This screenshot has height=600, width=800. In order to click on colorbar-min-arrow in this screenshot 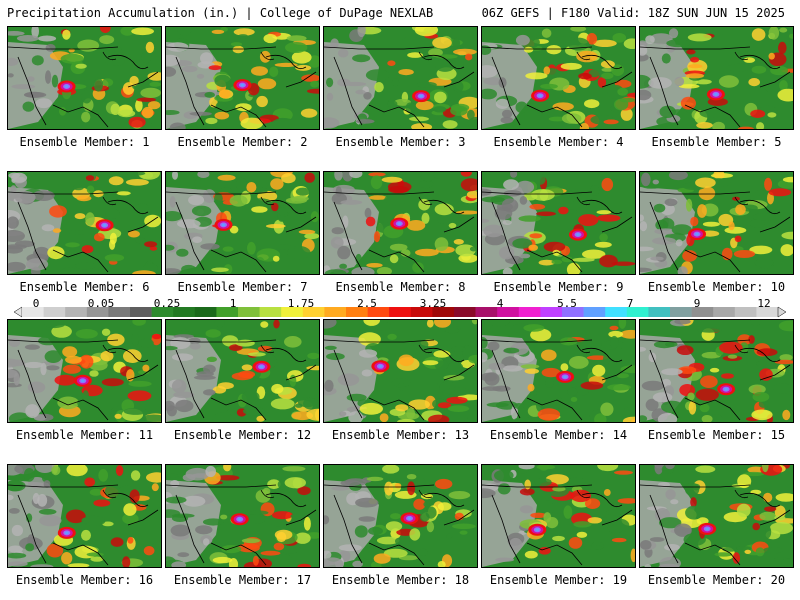, I will do `click(18, 312)`.